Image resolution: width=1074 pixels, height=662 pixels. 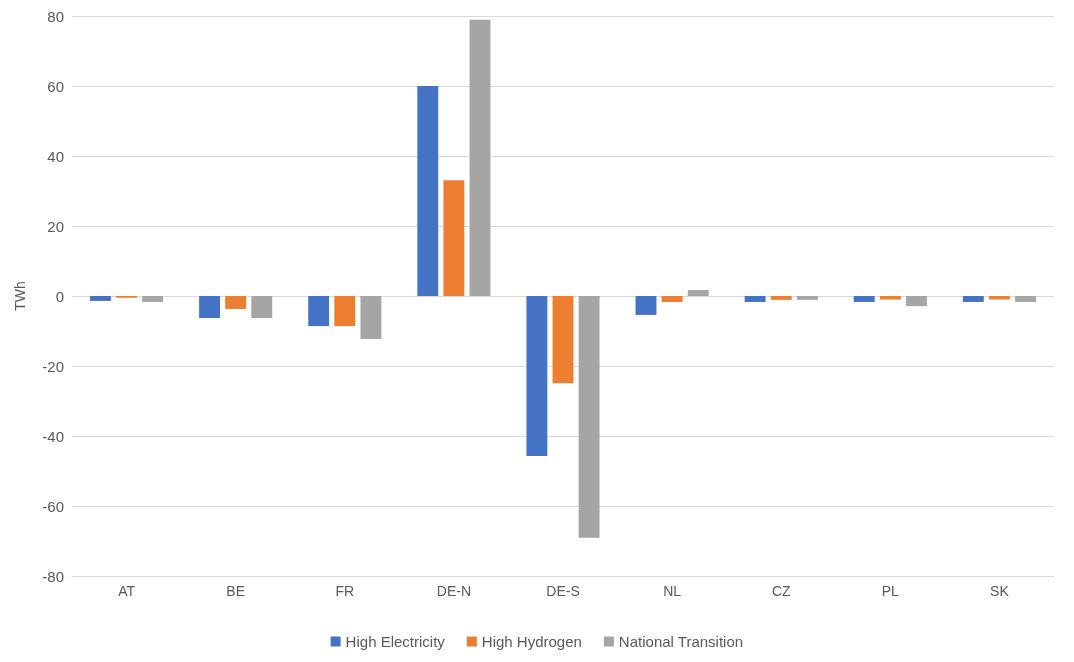 I want to click on y-tick-label: -20, so click(x=53, y=366).